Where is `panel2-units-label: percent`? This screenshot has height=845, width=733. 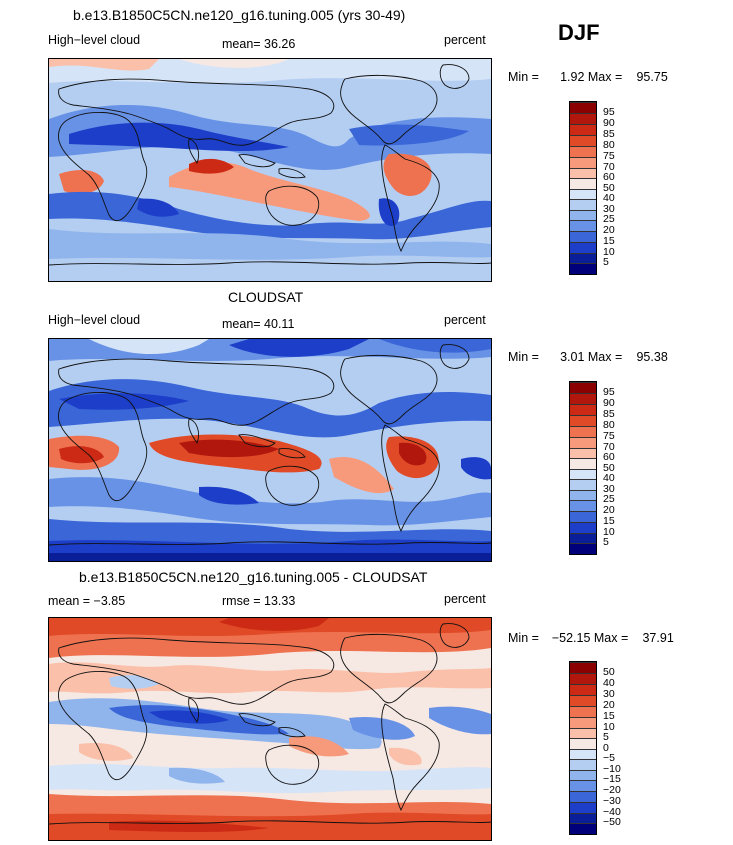
panel2-units-label: percent is located at coordinates (465, 320).